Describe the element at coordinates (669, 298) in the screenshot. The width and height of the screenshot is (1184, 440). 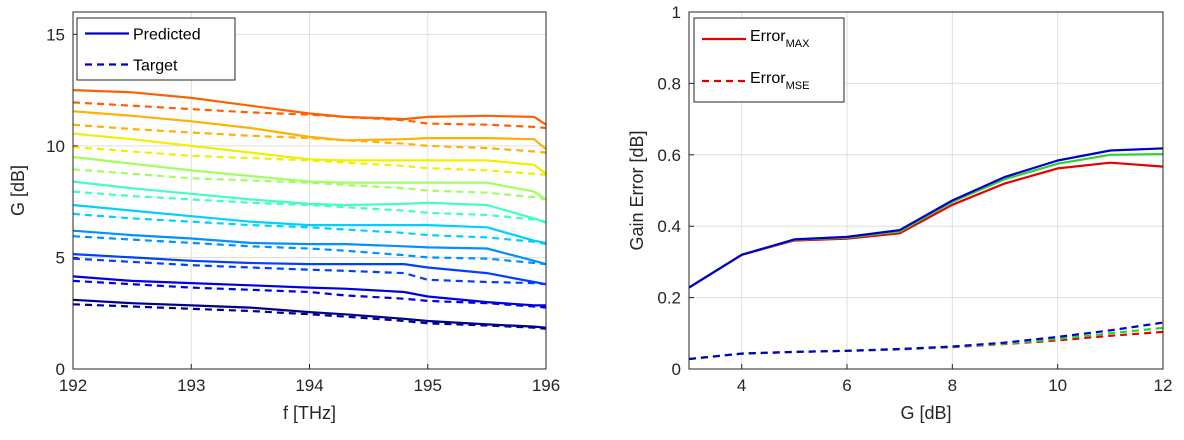
I see `y-tick-label: 0.2` at that location.